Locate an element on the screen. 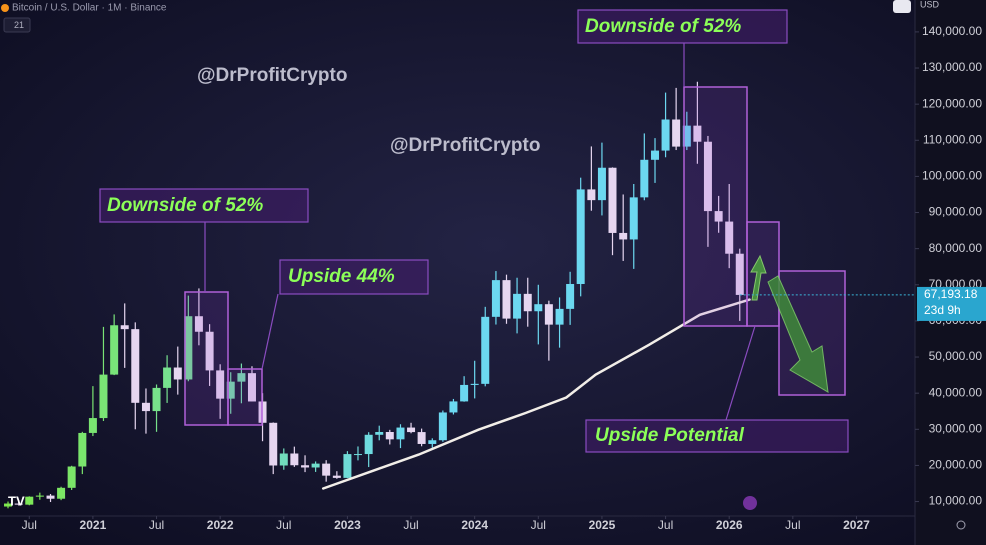  x-tick-label: 2026 is located at coordinates (729, 525).